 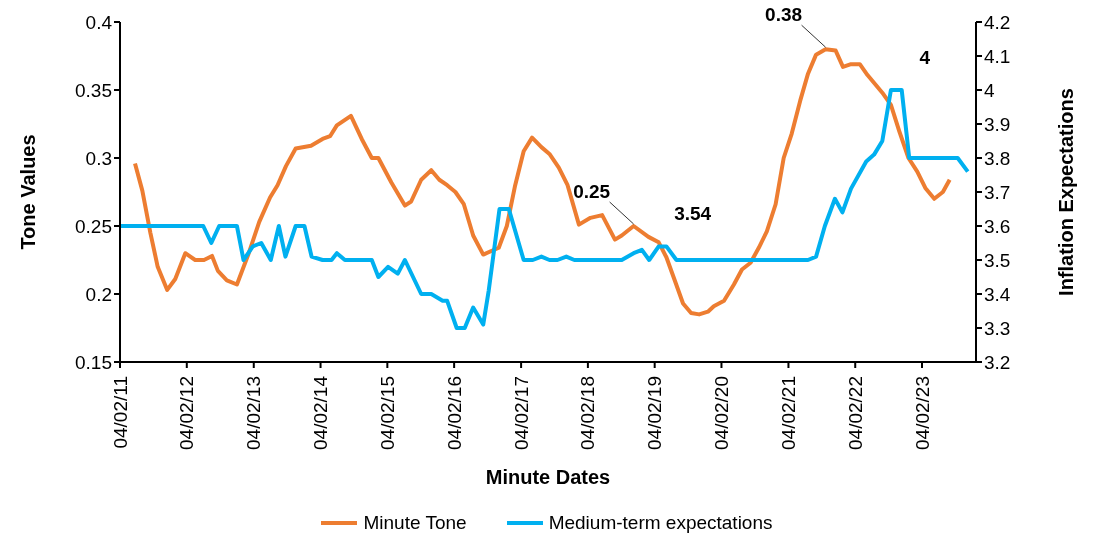 What do you see at coordinates (997, 56) in the screenshot?
I see `y2-tick-label: 4.1` at bounding box center [997, 56].